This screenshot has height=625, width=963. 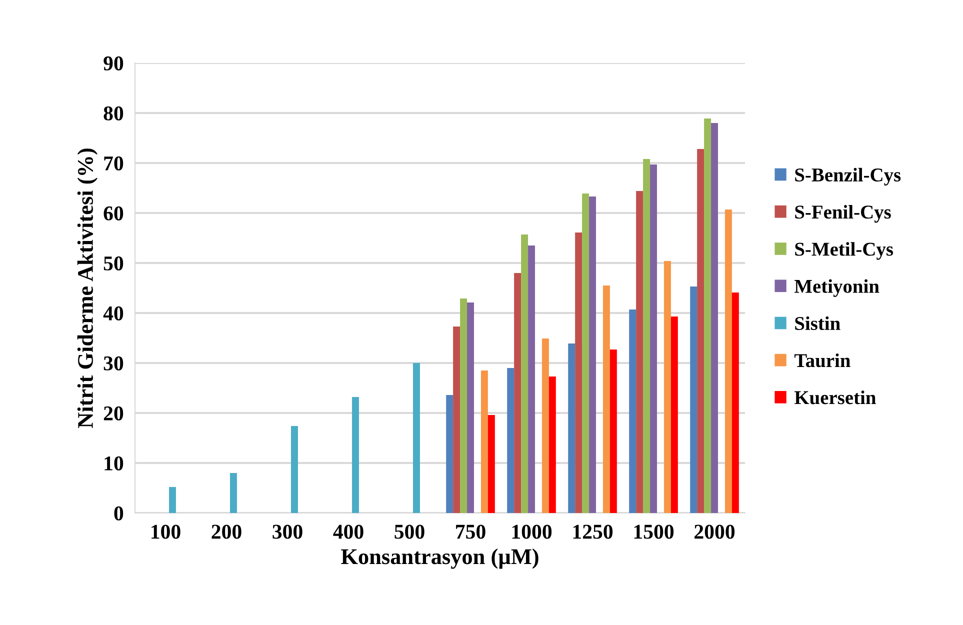 I want to click on y-tick-label: 50, so click(x=114, y=263).